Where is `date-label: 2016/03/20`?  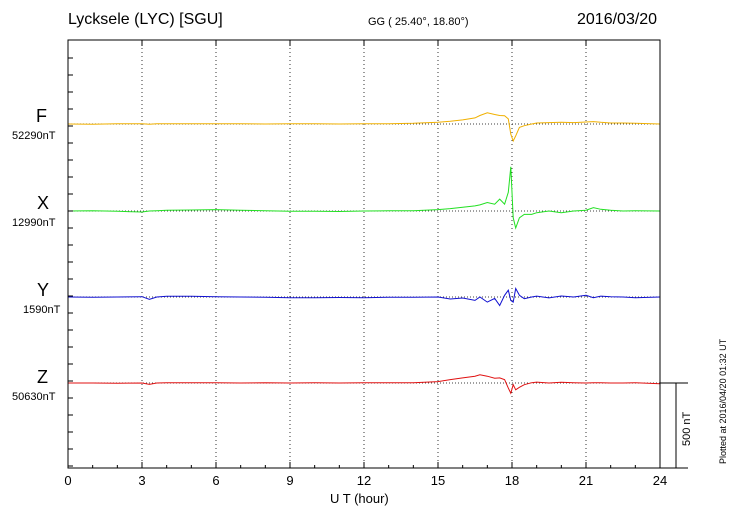
date-label: 2016/03/20 is located at coordinates (617, 19).